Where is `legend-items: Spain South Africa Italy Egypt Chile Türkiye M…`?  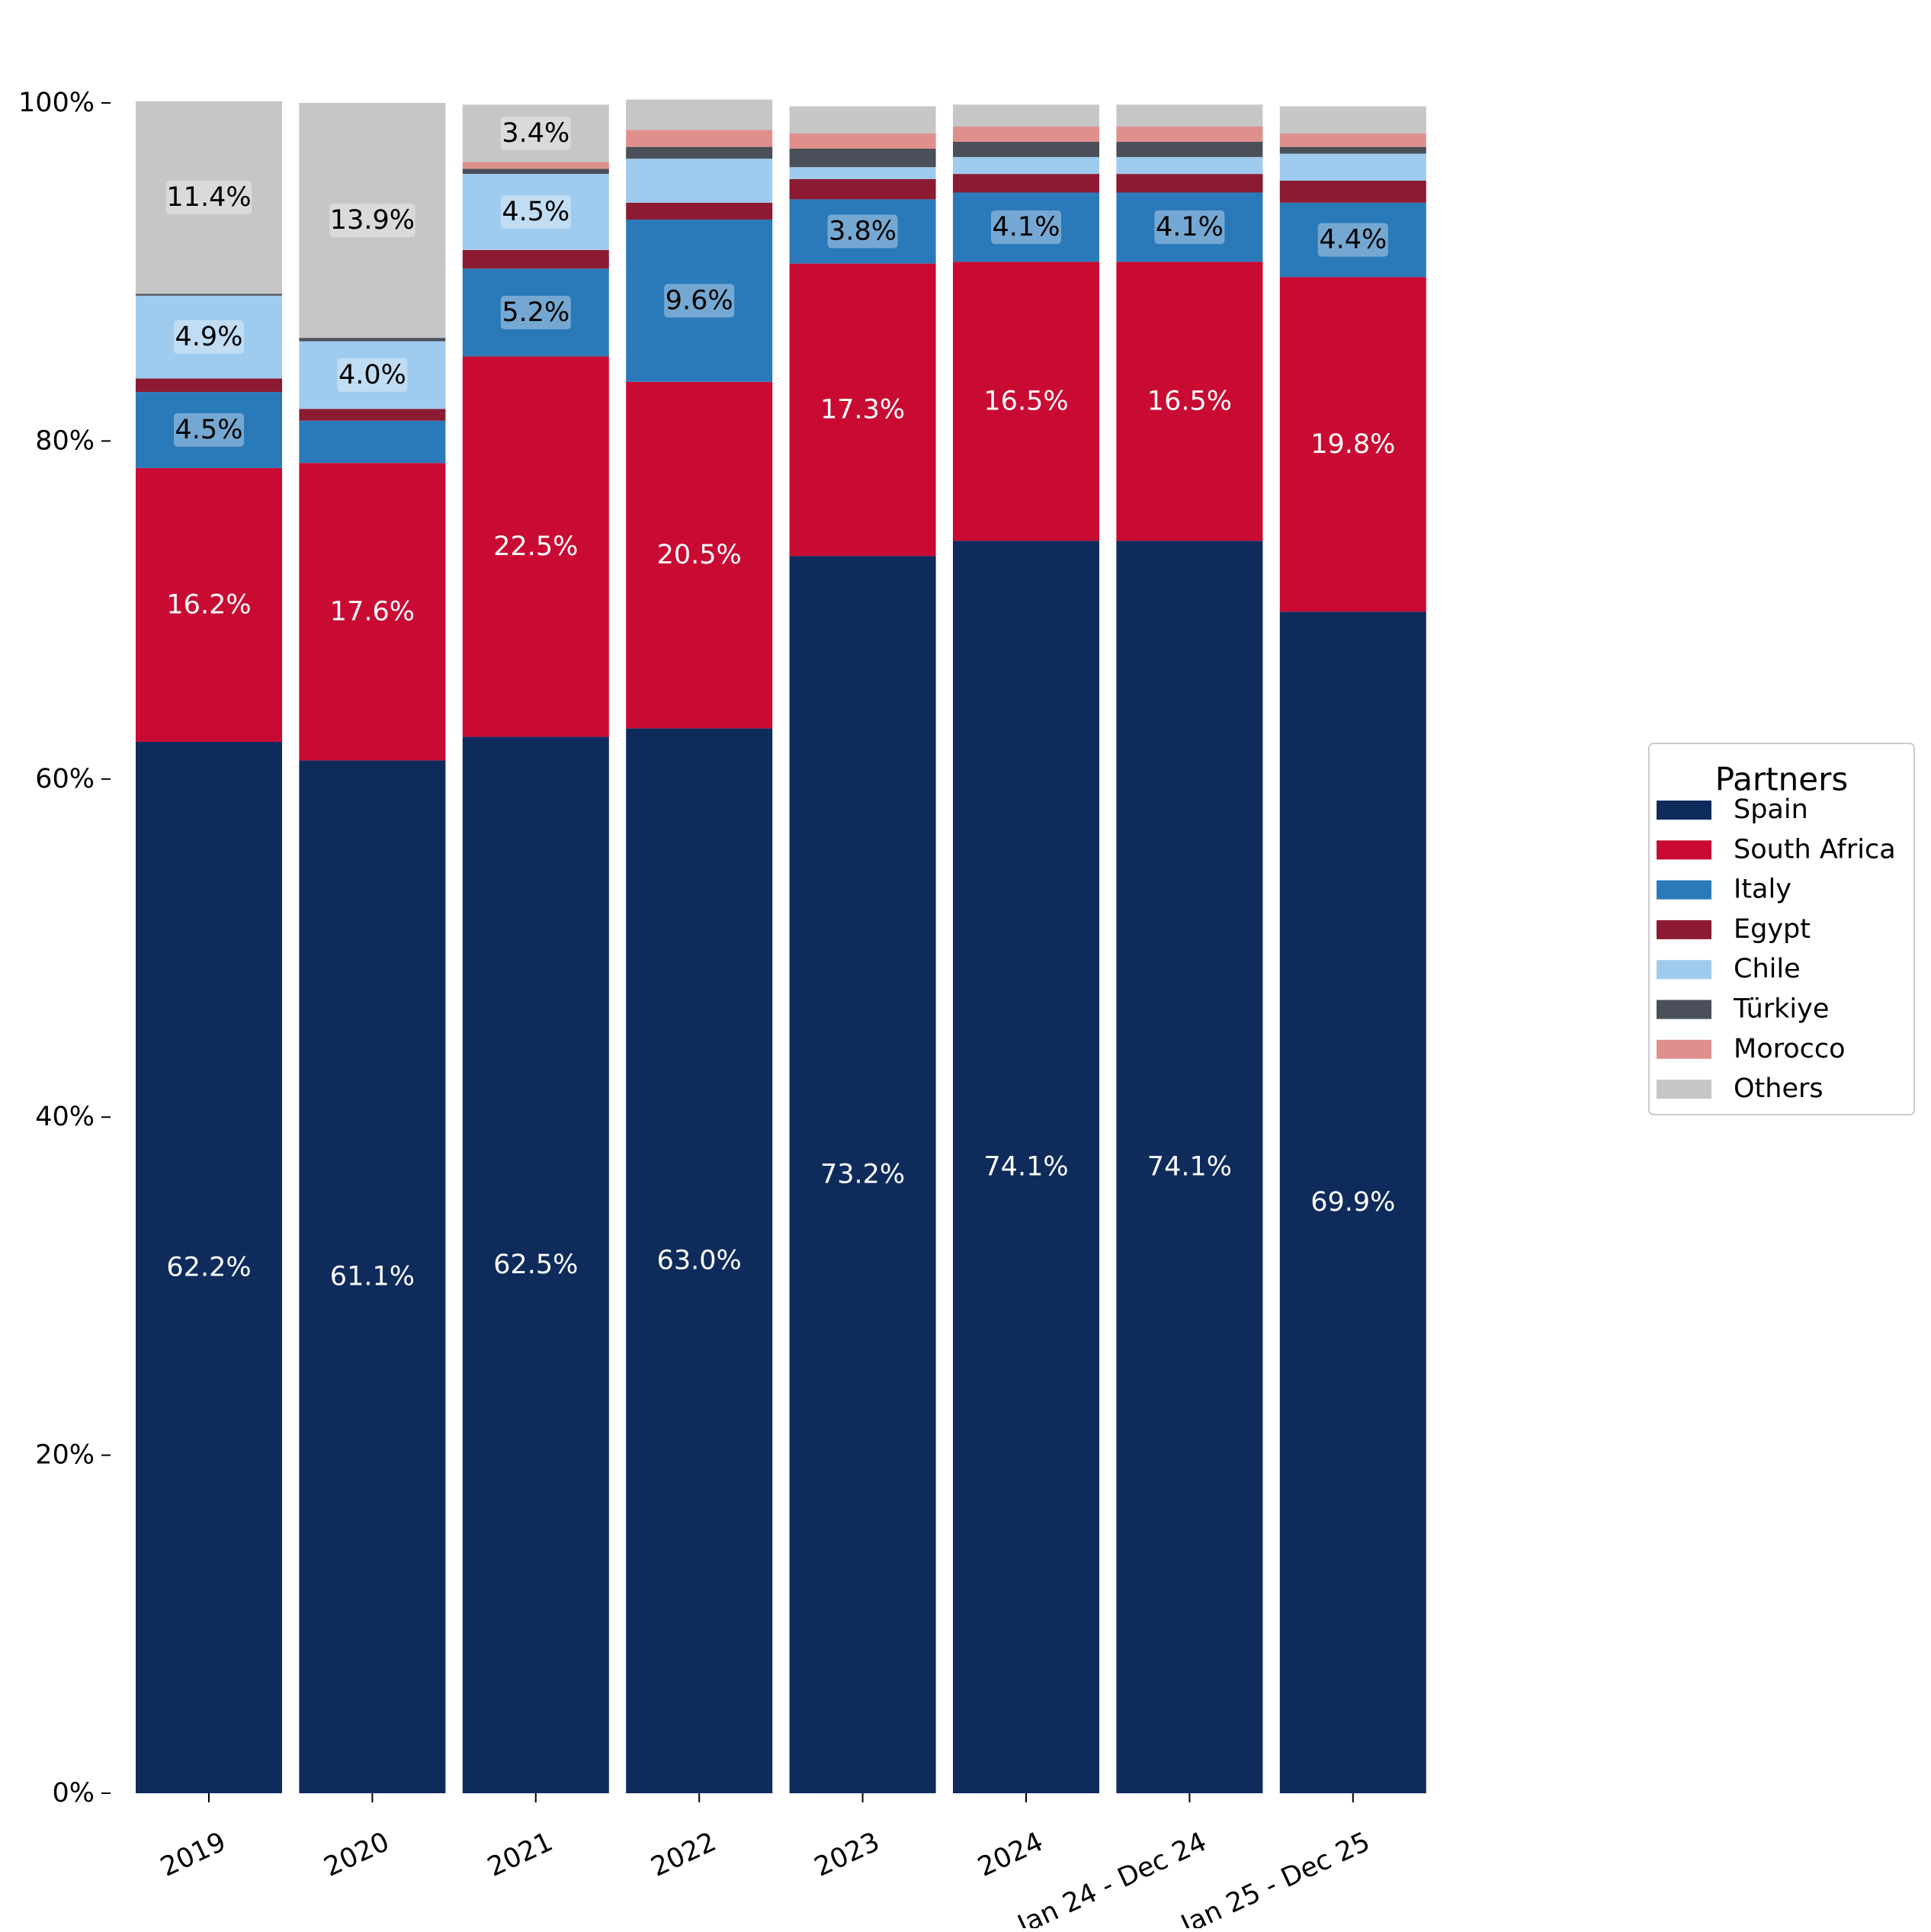 legend-items: Spain South Africa Italy Egypt Chile Türkiye M… is located at coordinates (1776, 949).